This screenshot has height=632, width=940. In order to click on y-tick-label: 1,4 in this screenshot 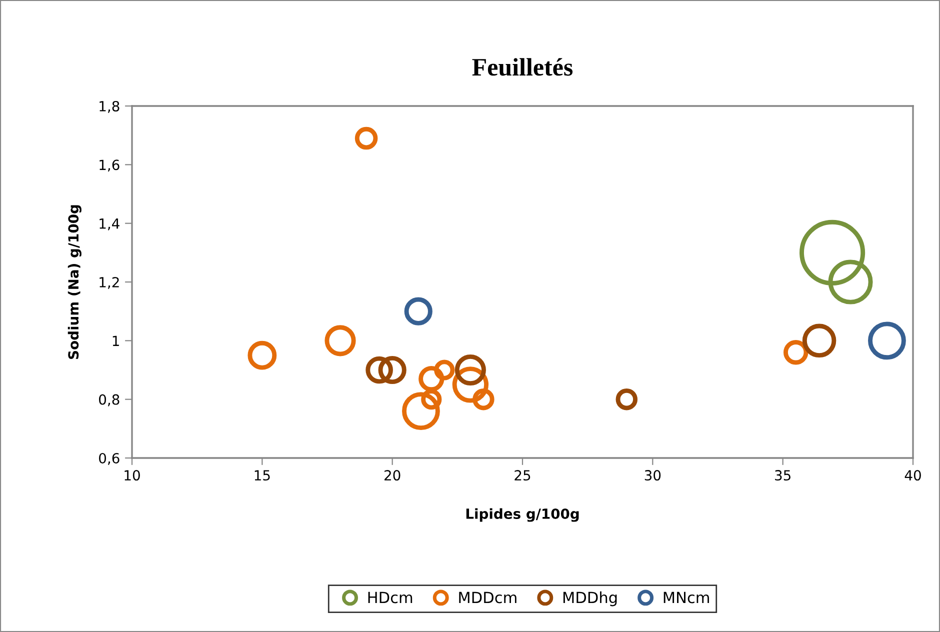, I will do `click(110, 224)`.